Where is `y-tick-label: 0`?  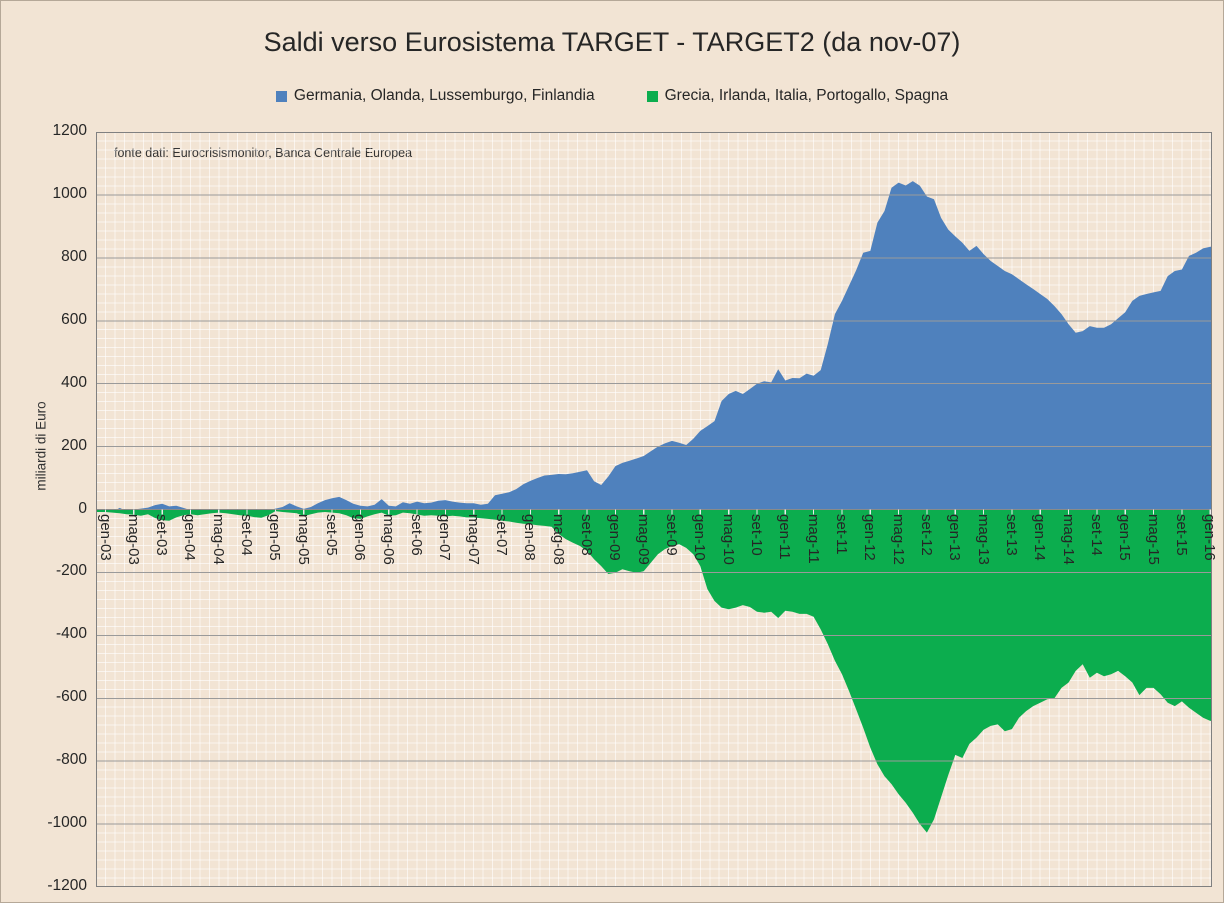 y-tick-label: 0 is located at coordinates (82, 508).